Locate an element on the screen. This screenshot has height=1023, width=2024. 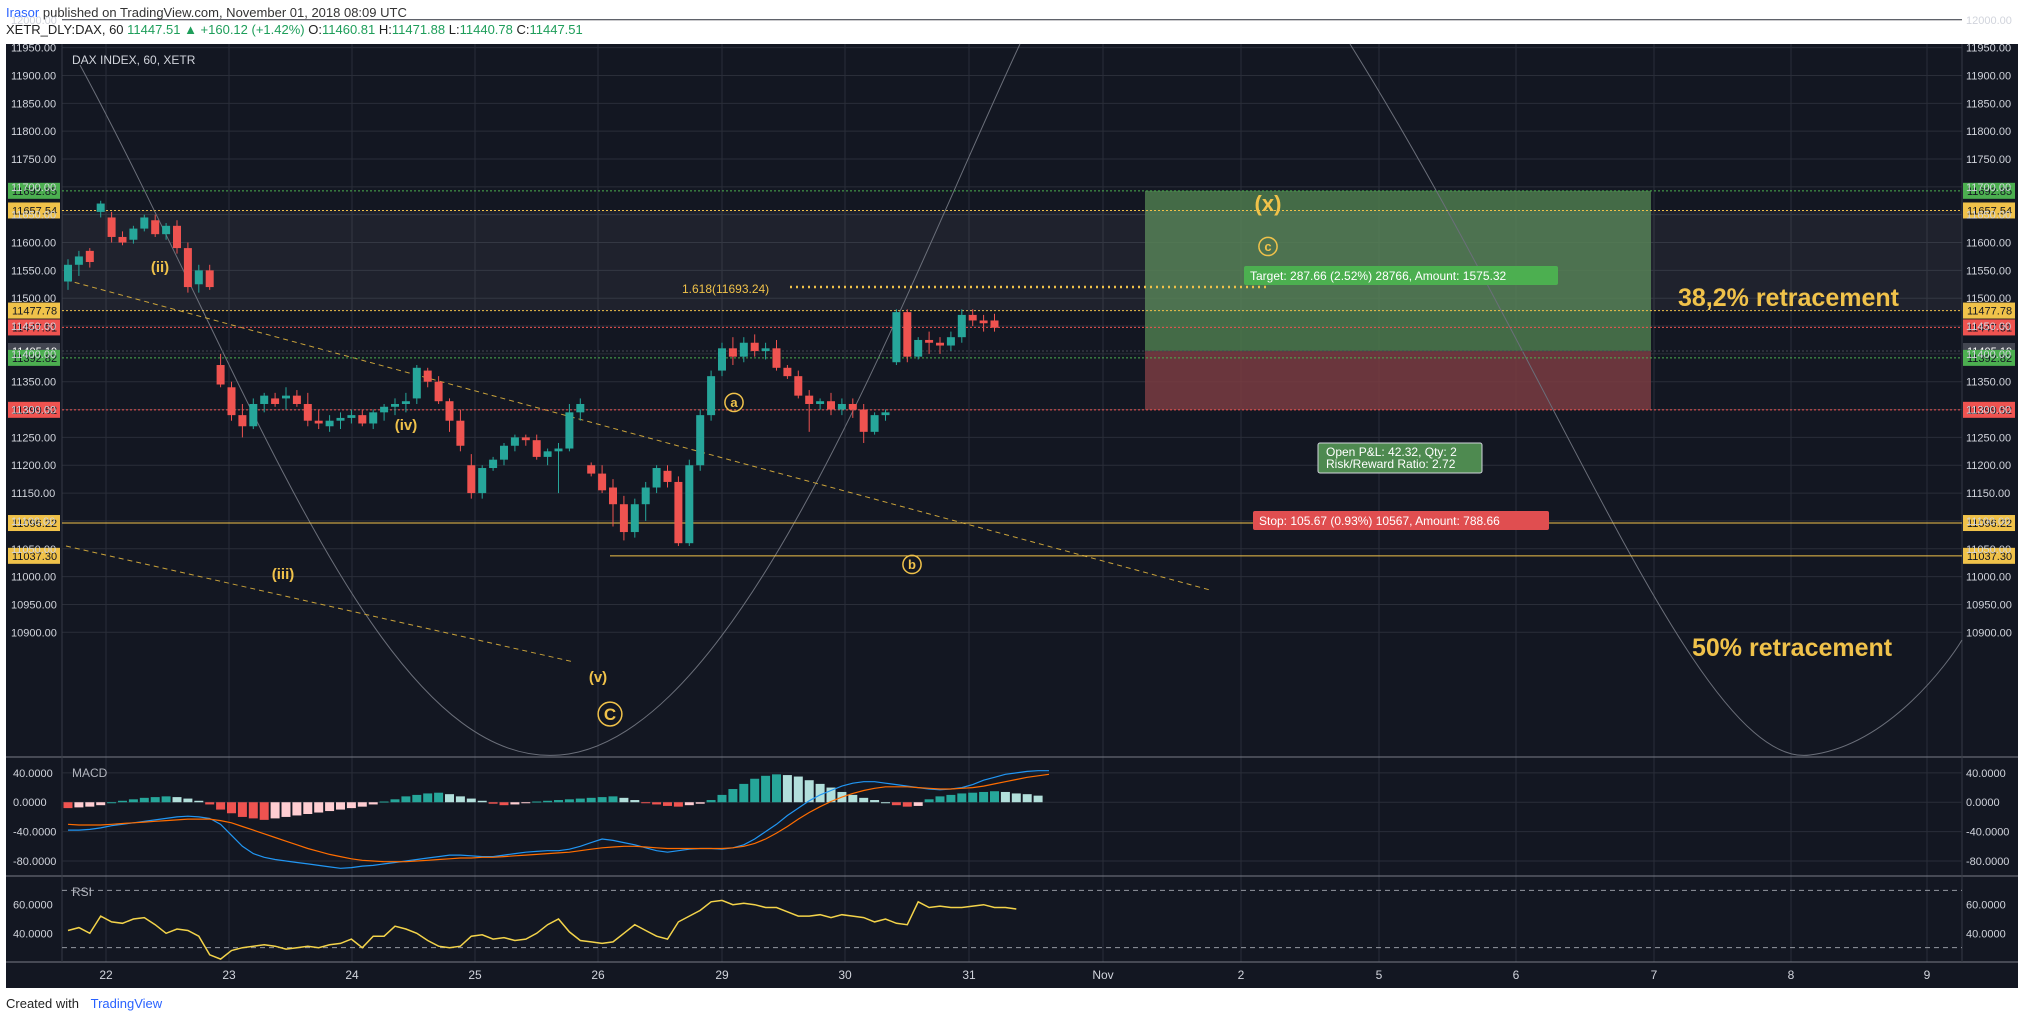
low-label: L: is located at coordinates (454, 29).